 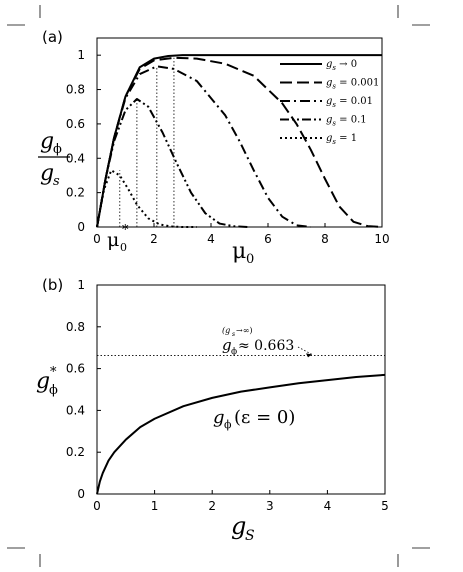 I want to click on panel-a-x-label-main: μ, so click(x=239, y=251).